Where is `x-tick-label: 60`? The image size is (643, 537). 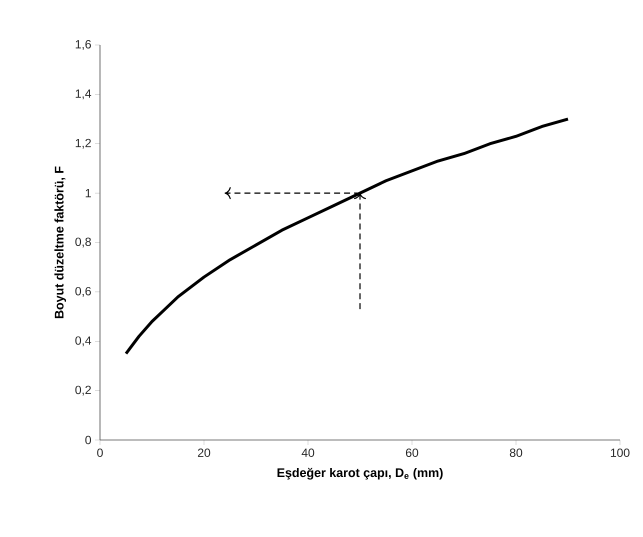 x-tick-label: 60 is located at coordinates (412, 452).